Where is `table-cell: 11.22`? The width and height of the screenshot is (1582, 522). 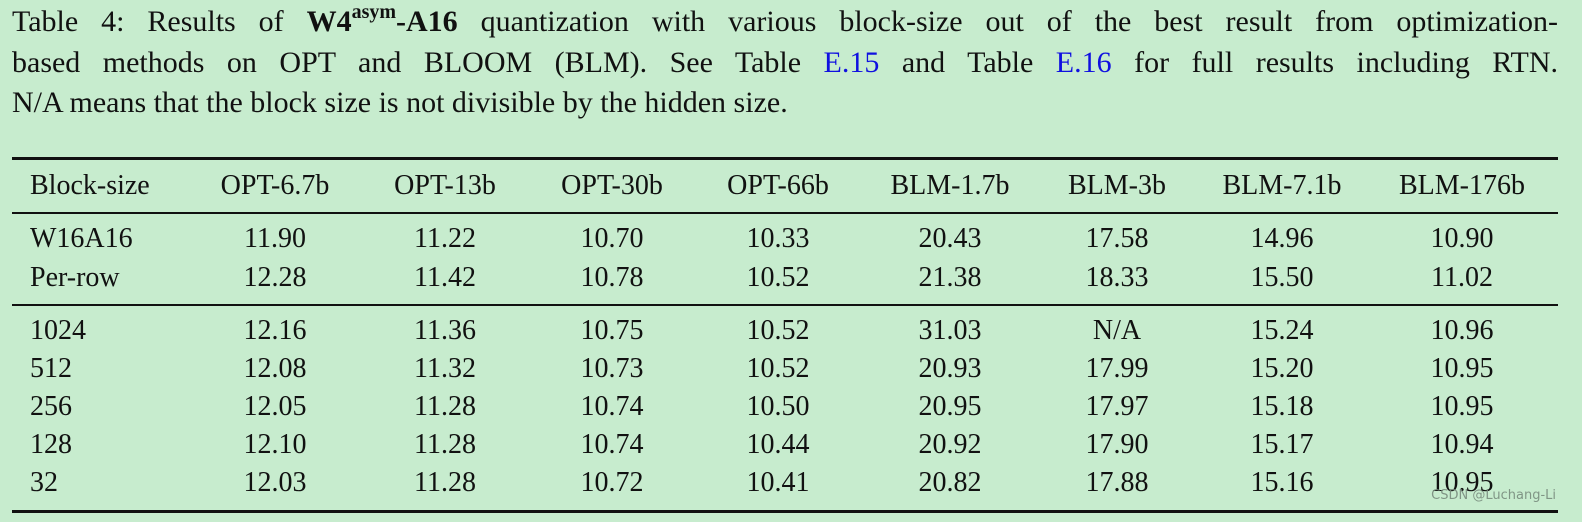
table-cell: 11.22 is located at coordinates (445, 238).